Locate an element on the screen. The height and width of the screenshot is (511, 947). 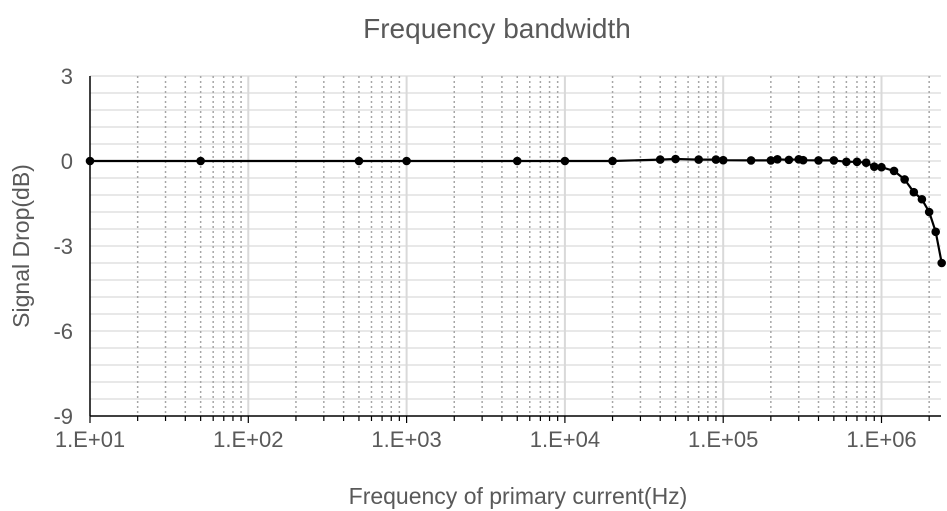
y-axis-label: Signal Drop(dB) is located at coordinates (21, 246).